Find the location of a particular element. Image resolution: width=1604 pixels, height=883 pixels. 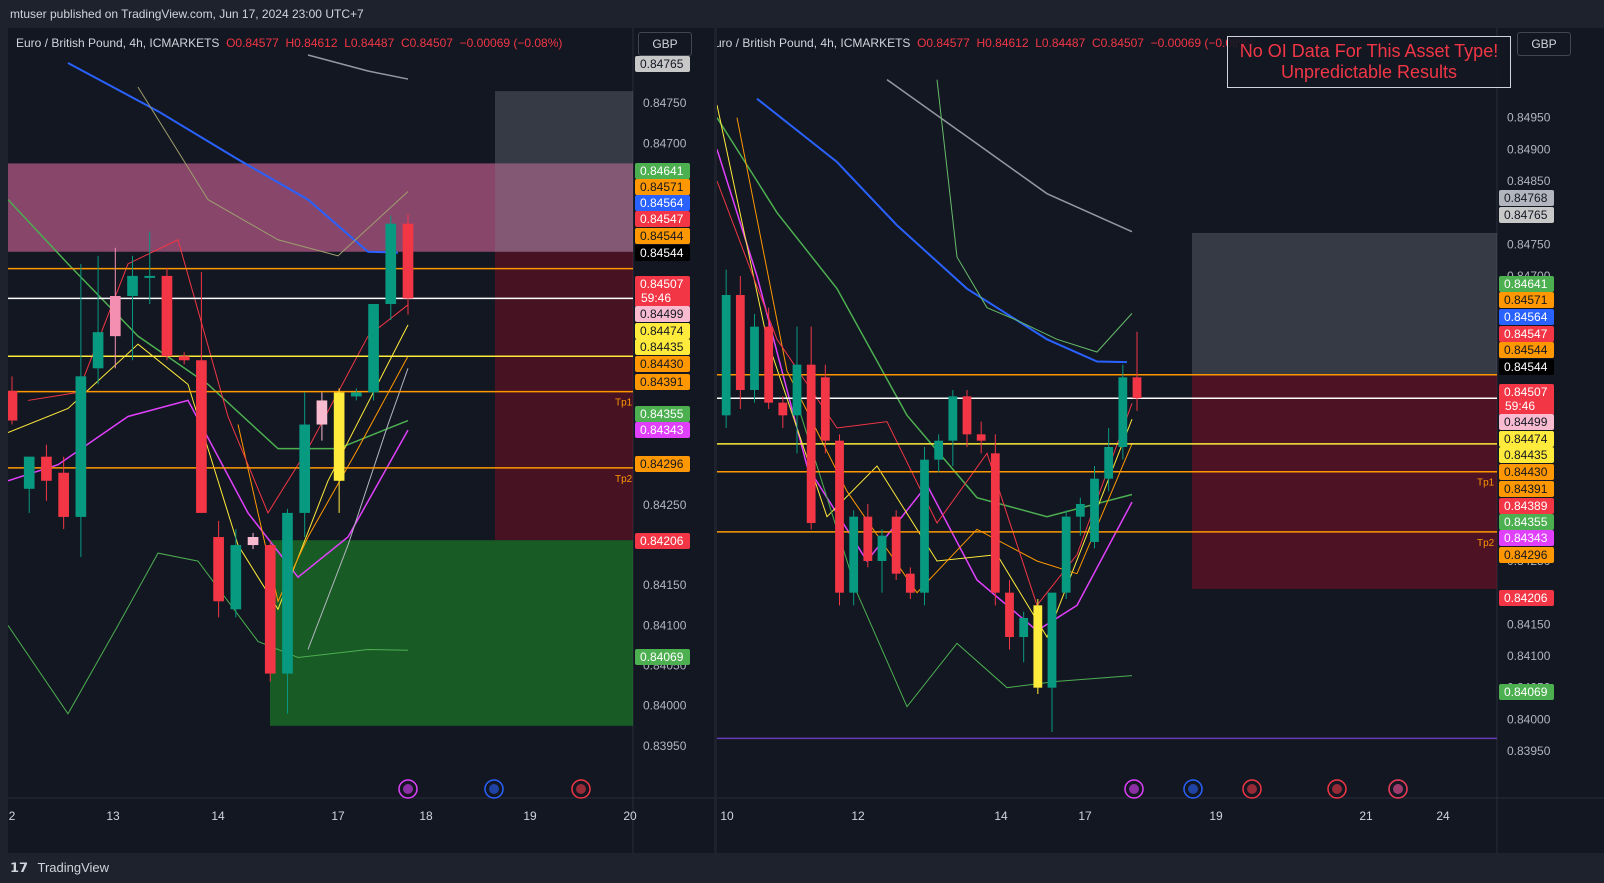

left-legend-change: −0.00069 (−0.08%) is located at coordinates (511, 43).